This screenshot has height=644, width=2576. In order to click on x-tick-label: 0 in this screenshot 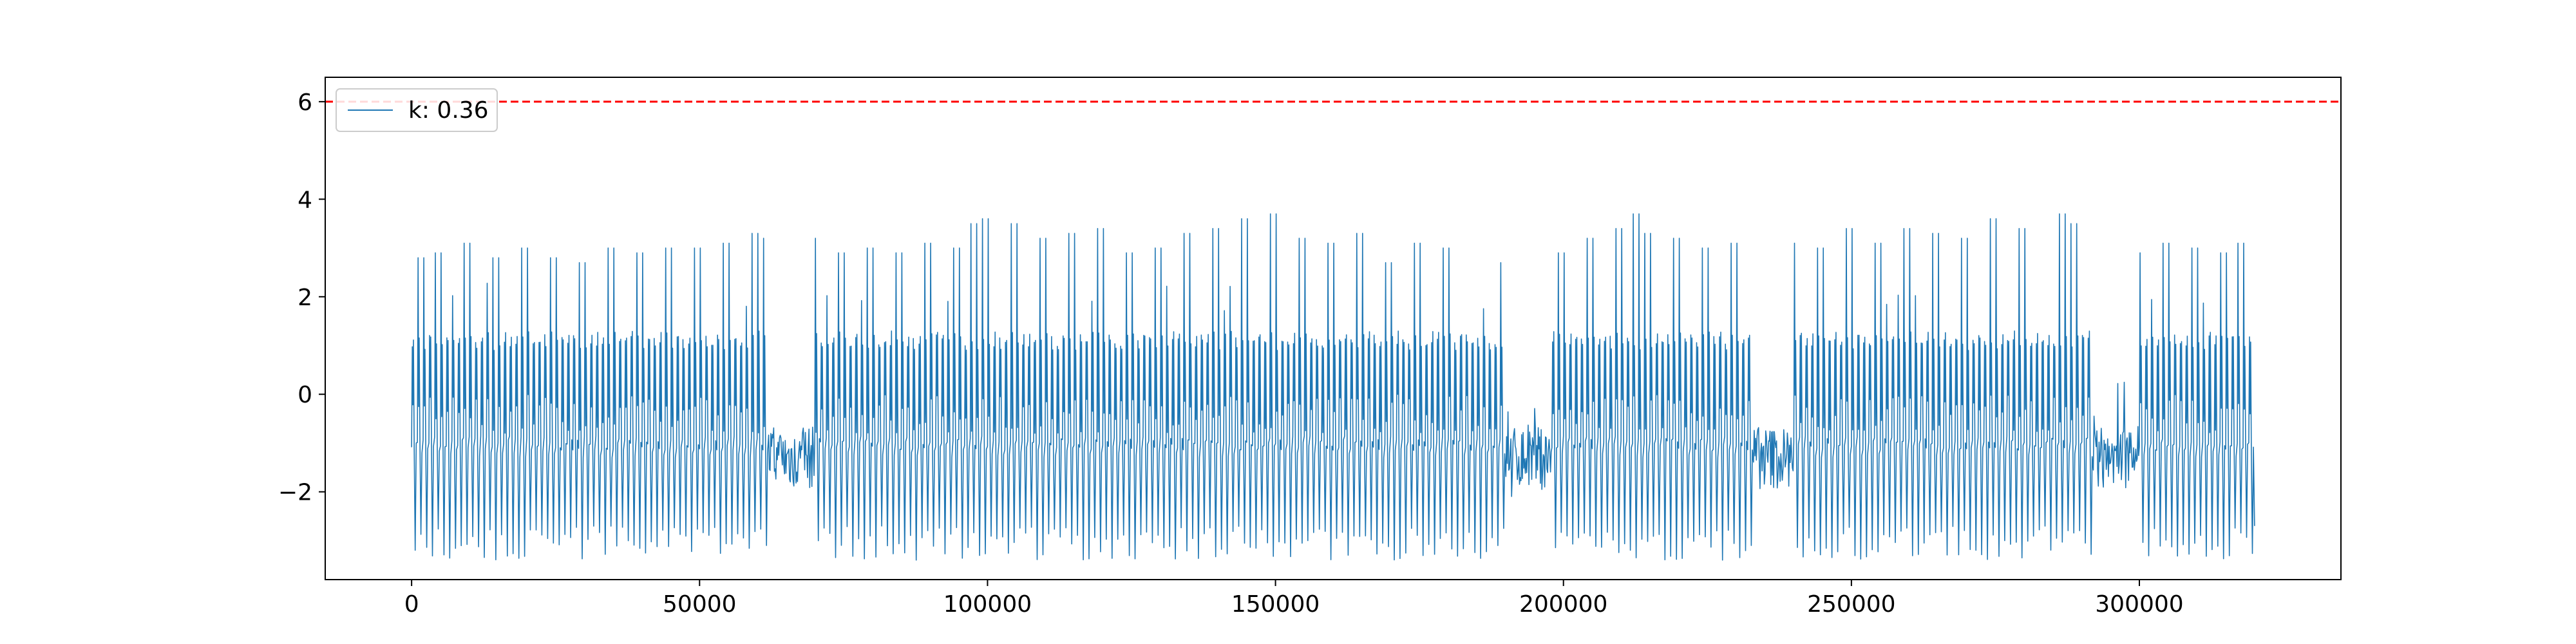, I will do `click(412, 604)`.